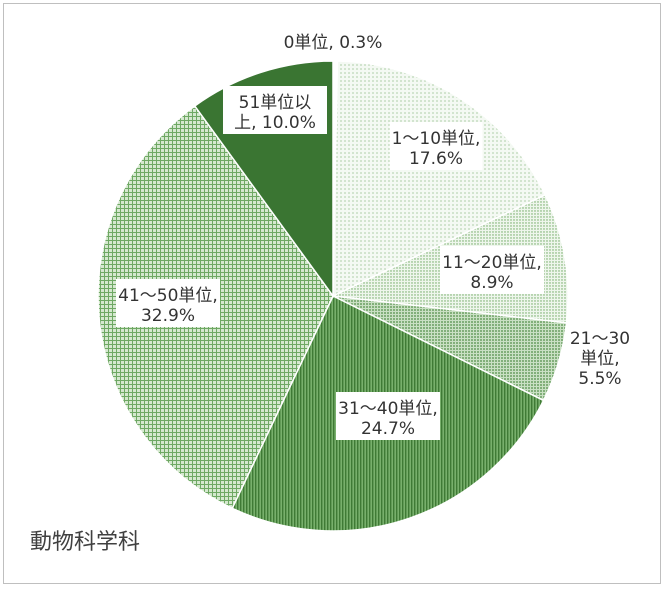 This screenshot has height=589, width=666. What do you see at coordinates (436, 139) in the screenshot?
I see `slice-label-text: 1～10単位,` at bounding box center [436, 139].